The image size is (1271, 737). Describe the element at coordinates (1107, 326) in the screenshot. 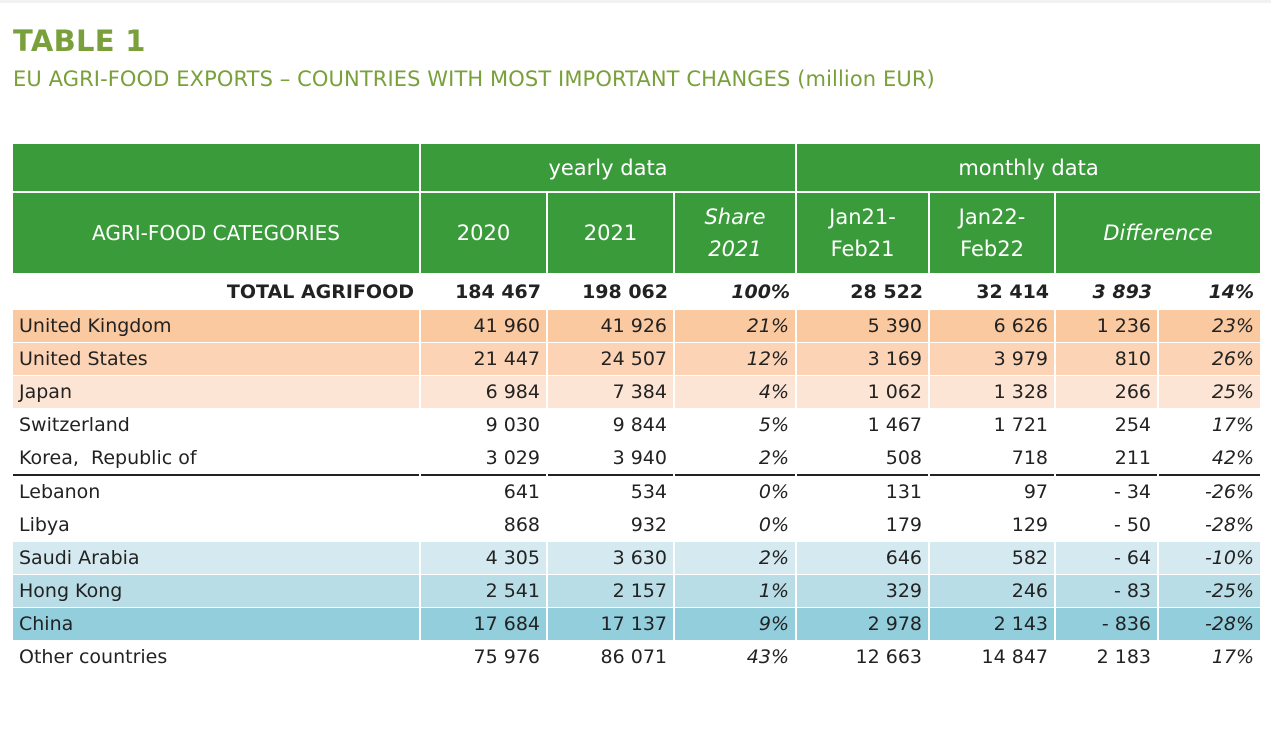

I see `difference-value: 1 236` at that location.